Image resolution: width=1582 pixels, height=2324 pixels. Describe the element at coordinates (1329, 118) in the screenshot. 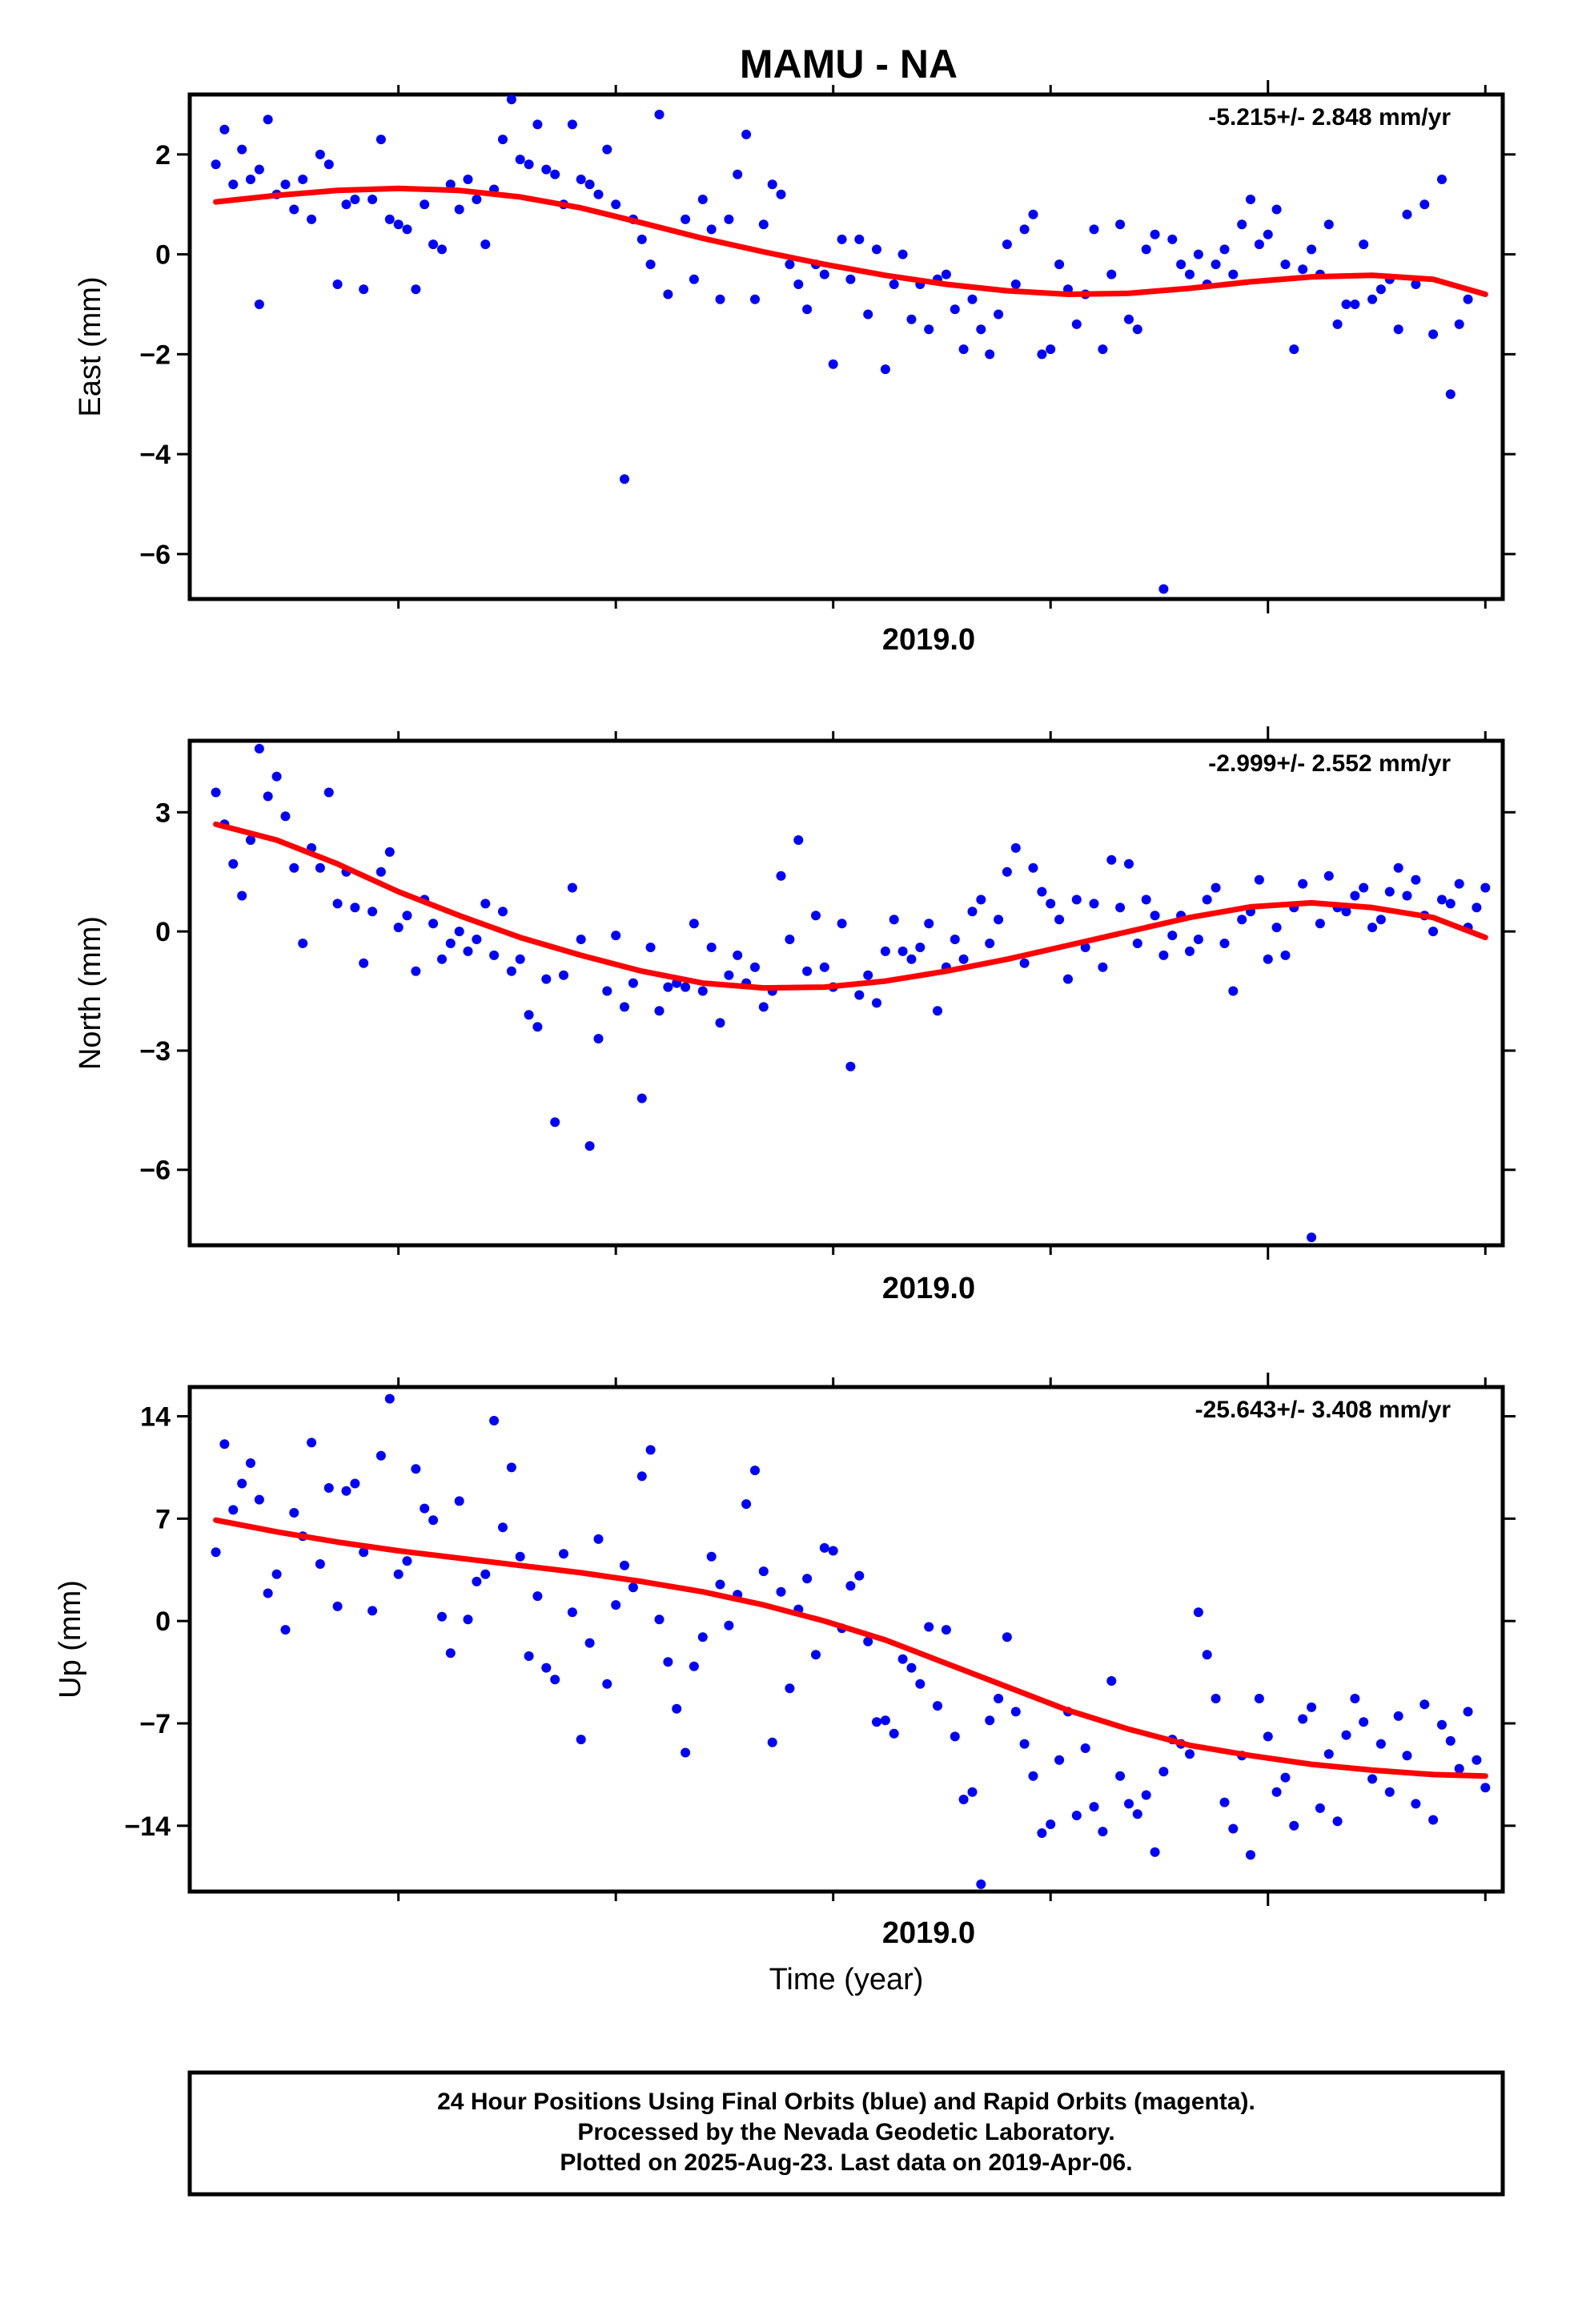

I see `east-rate-label: -5.215+/- 2.848 mm/yr` at that location.